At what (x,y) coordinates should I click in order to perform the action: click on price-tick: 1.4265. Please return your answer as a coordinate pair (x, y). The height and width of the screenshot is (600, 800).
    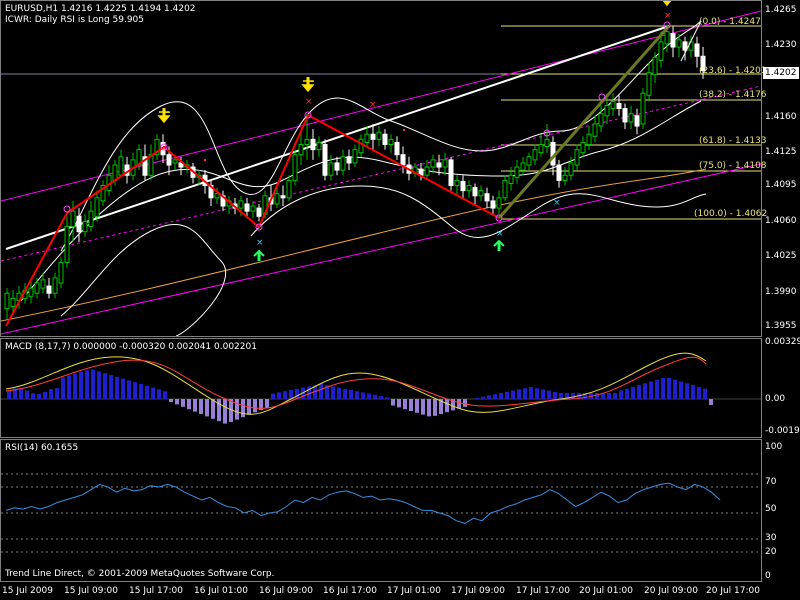
    Looking at the image, I should click on (781, 10).